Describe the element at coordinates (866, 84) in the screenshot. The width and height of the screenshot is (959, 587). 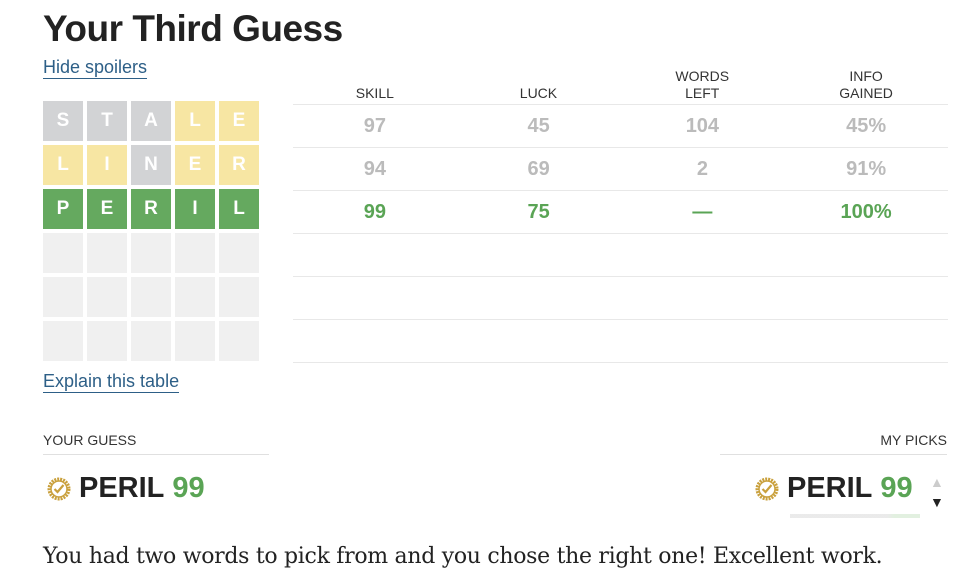
I see `header-info-gained: INFO GAINED` at that location.